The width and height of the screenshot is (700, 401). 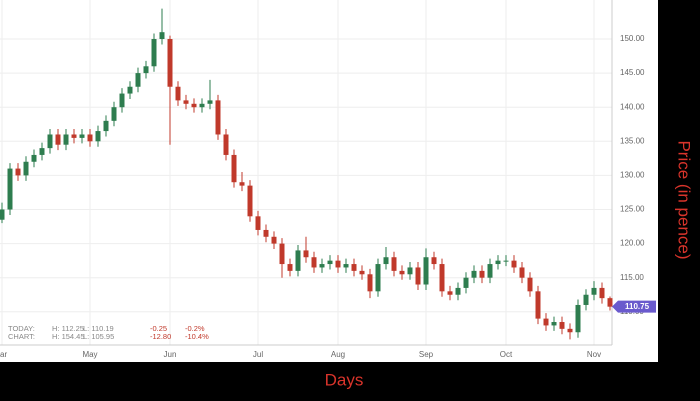 What do you see at coordinates (98, 328) in the screenshot?
I see `info-text: L: 110.19` at bounding box center [98, 328].